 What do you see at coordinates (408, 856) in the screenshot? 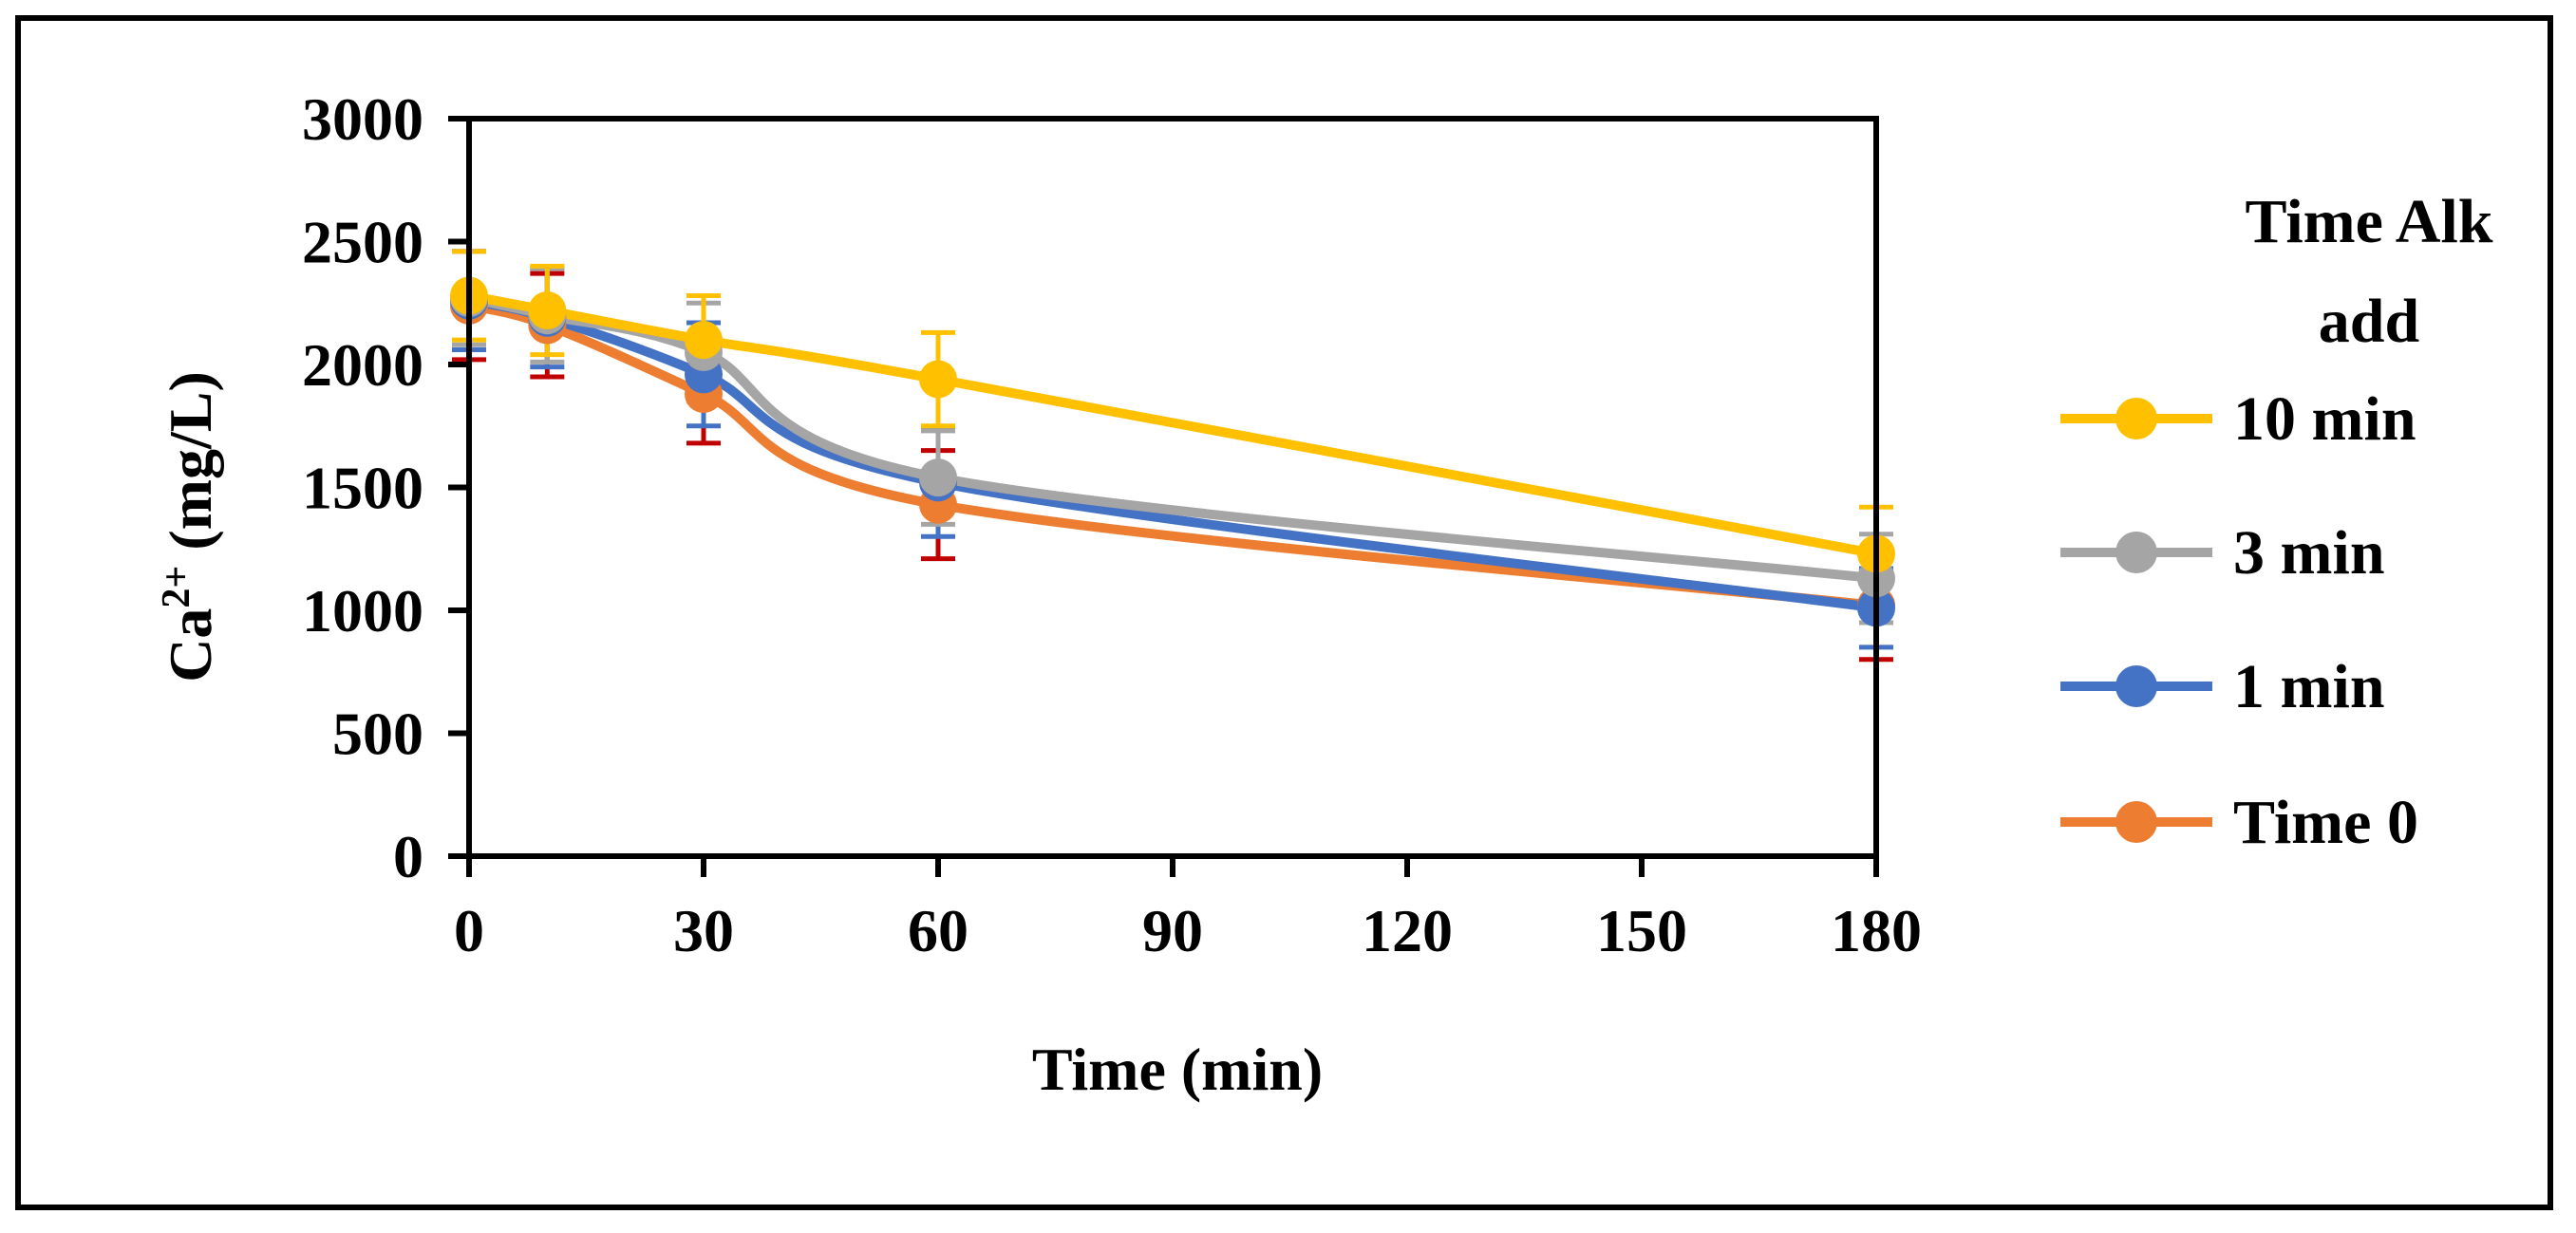
I see `y-tick-label: 0` at bounding box center [408, 856].